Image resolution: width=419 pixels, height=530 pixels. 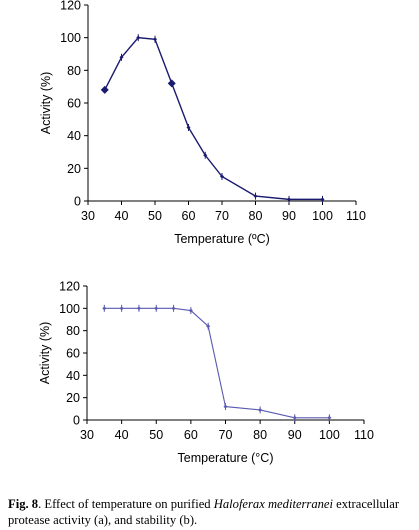 I want to click on x-axis-title: Temperature (°C), so click(x=226, y=458).